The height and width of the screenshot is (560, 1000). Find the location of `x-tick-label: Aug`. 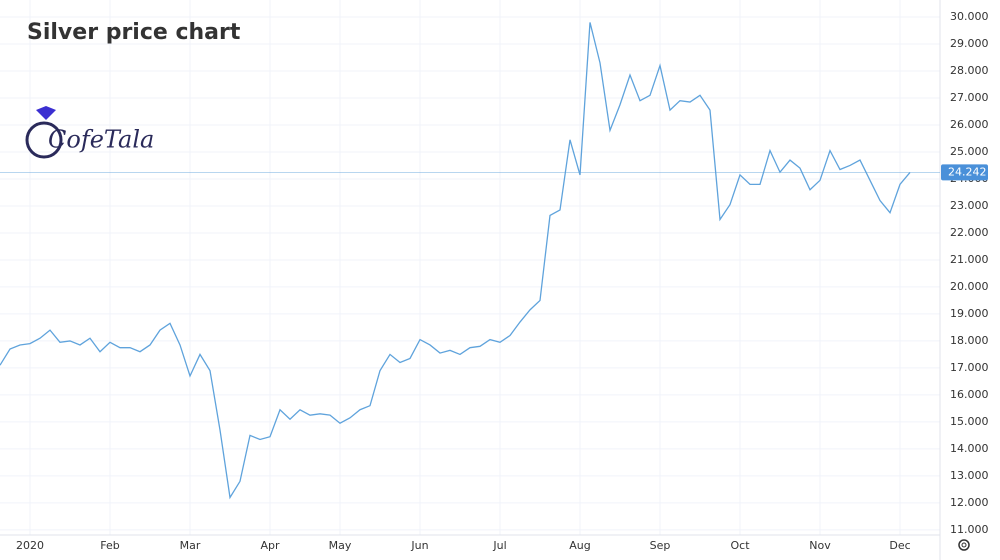

x-tick-label: Aug is located at coordinates (579, 545).